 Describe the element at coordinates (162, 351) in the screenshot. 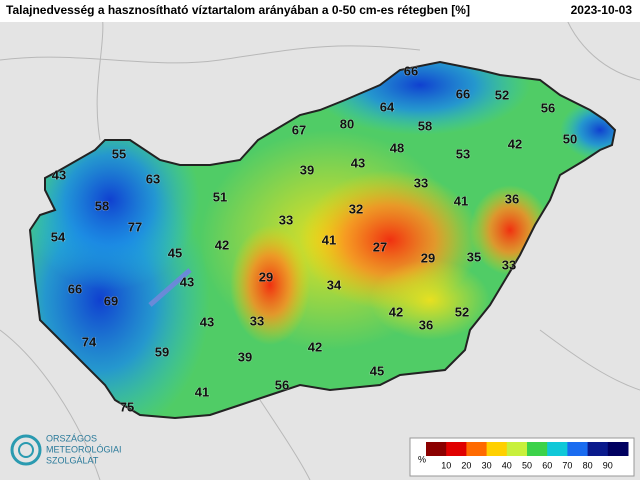

I see `station-value: 59` at that location.